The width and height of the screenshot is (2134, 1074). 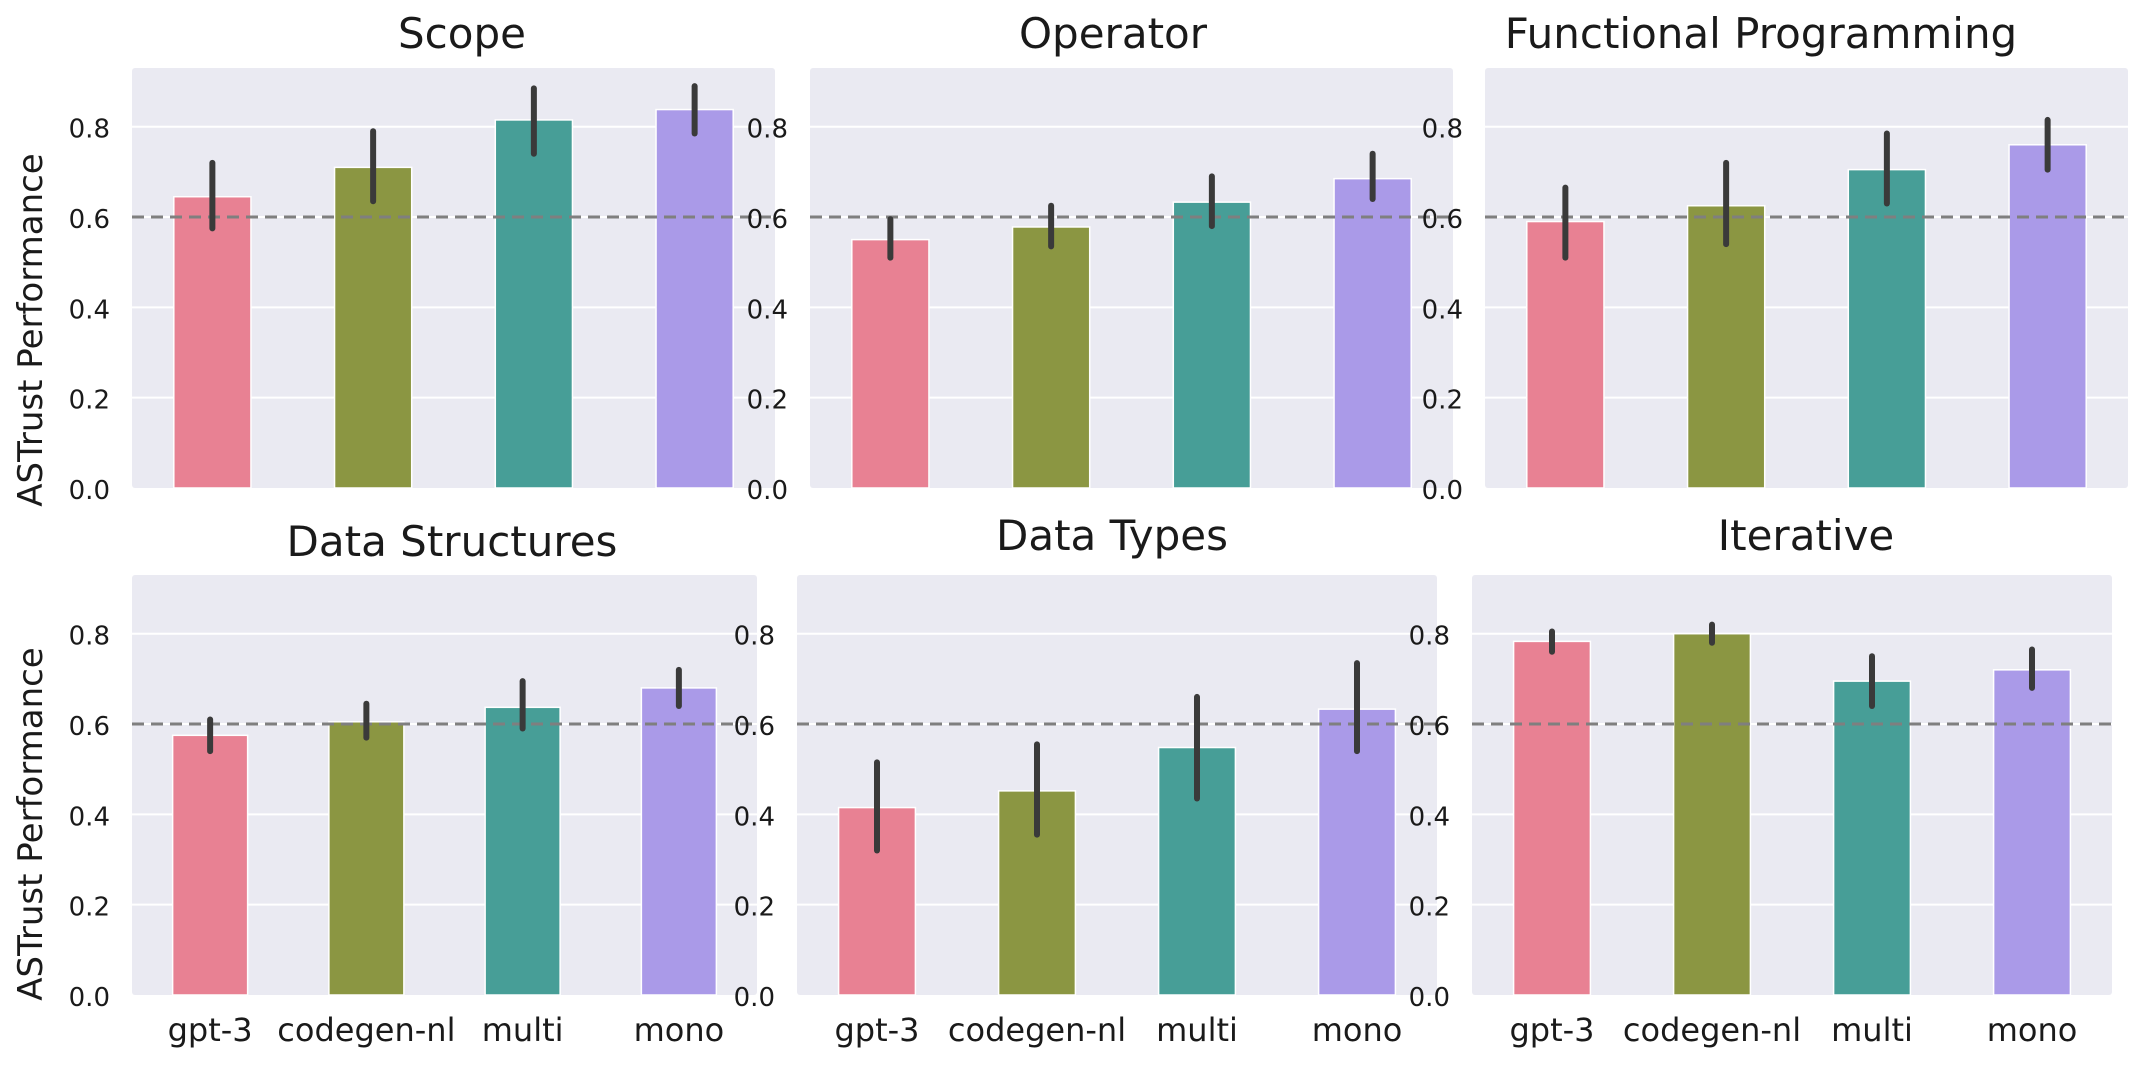 I want to click on subplot-title: Functional Programming, so click(x=1761, y=33).